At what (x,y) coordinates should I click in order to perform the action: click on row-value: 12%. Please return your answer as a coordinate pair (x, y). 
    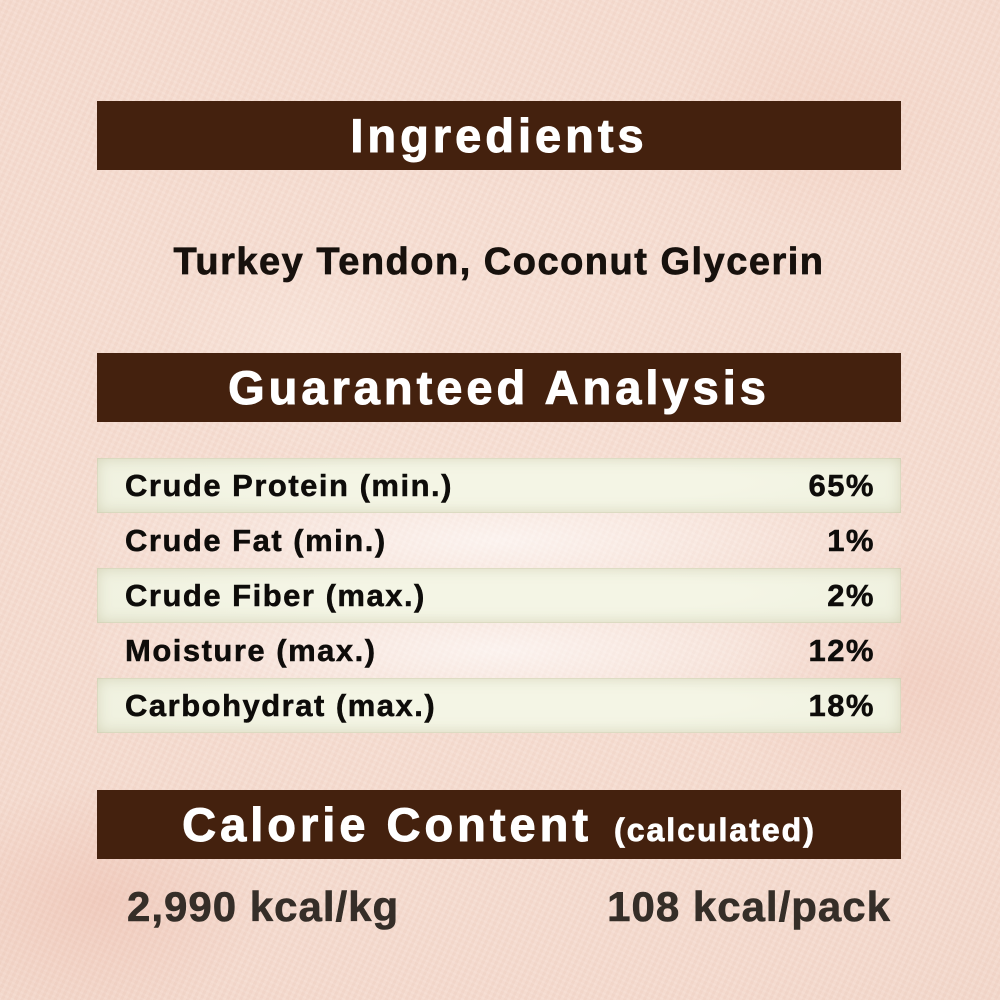
    Looking at the image, I should click on (841, 650).